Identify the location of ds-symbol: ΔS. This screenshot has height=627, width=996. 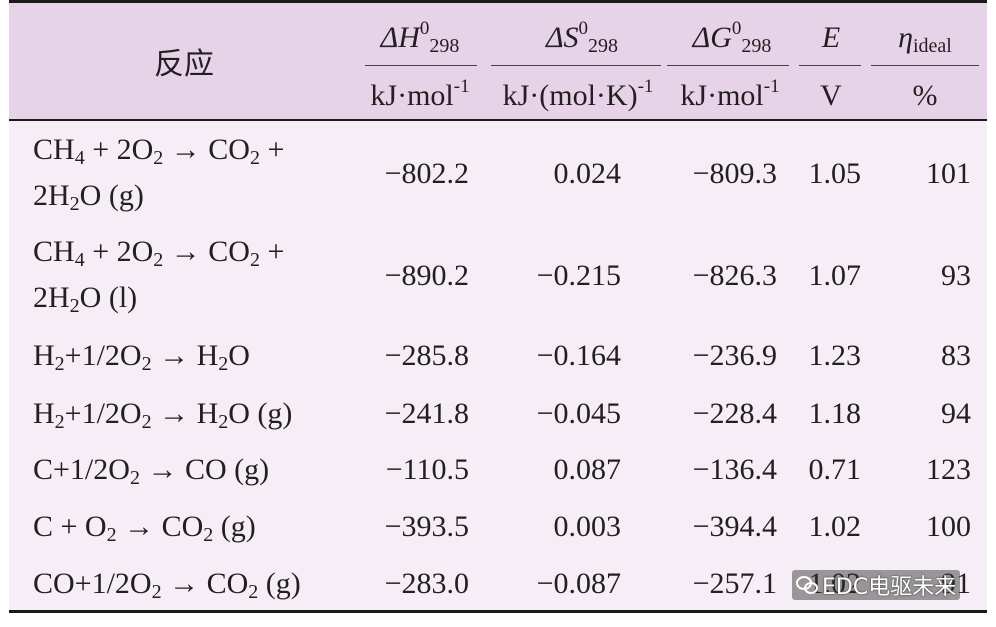
(562, 37).